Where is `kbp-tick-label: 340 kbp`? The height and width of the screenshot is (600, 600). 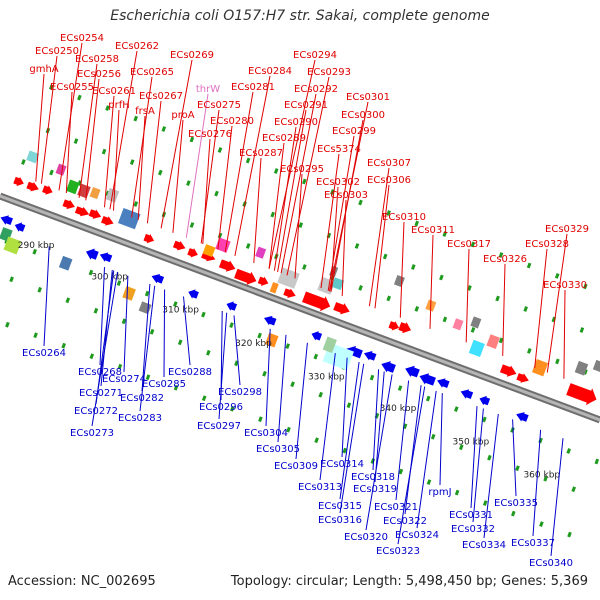
kbp-tick-label: 340 kbp is located at coordinates (398, 409).